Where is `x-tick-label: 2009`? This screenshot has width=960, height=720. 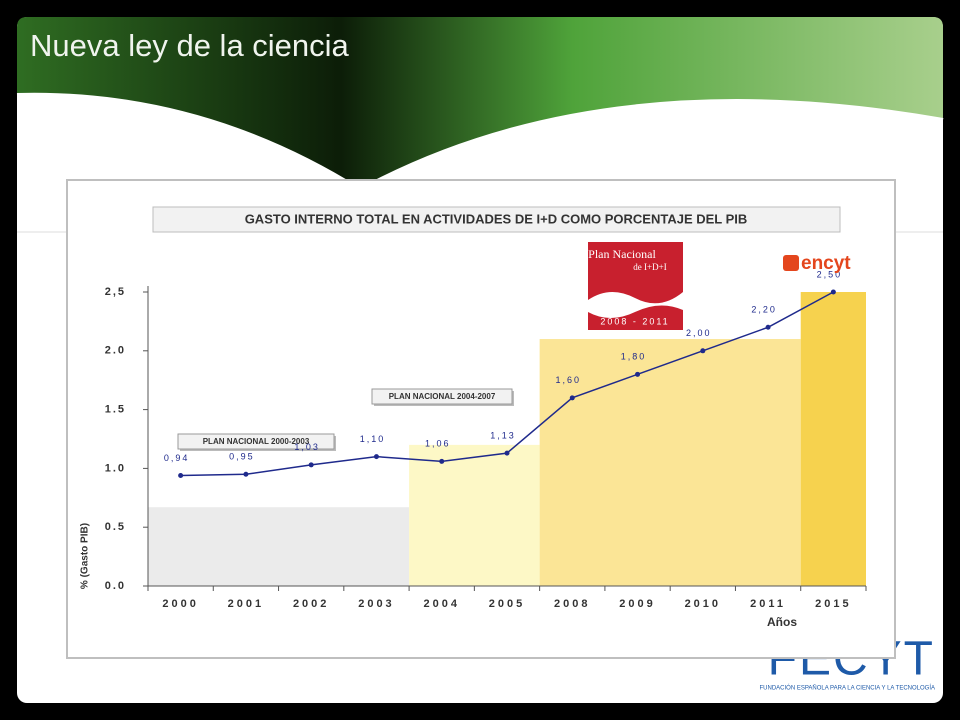
x-tick-label: 2009 is located at coordinates (637, 604).